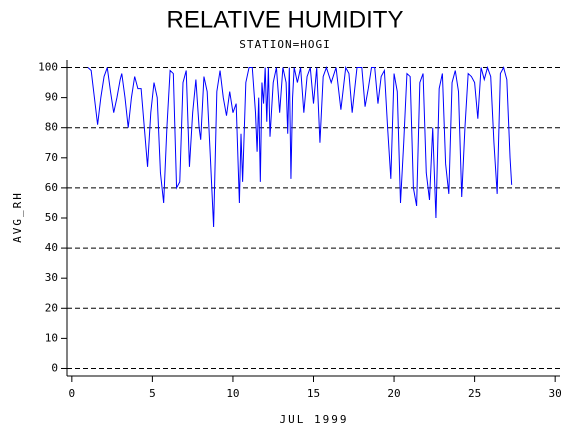  Describe the element at coordinates (393, 393) in the screenshot. I see `x-tick-label: 20` at that location.